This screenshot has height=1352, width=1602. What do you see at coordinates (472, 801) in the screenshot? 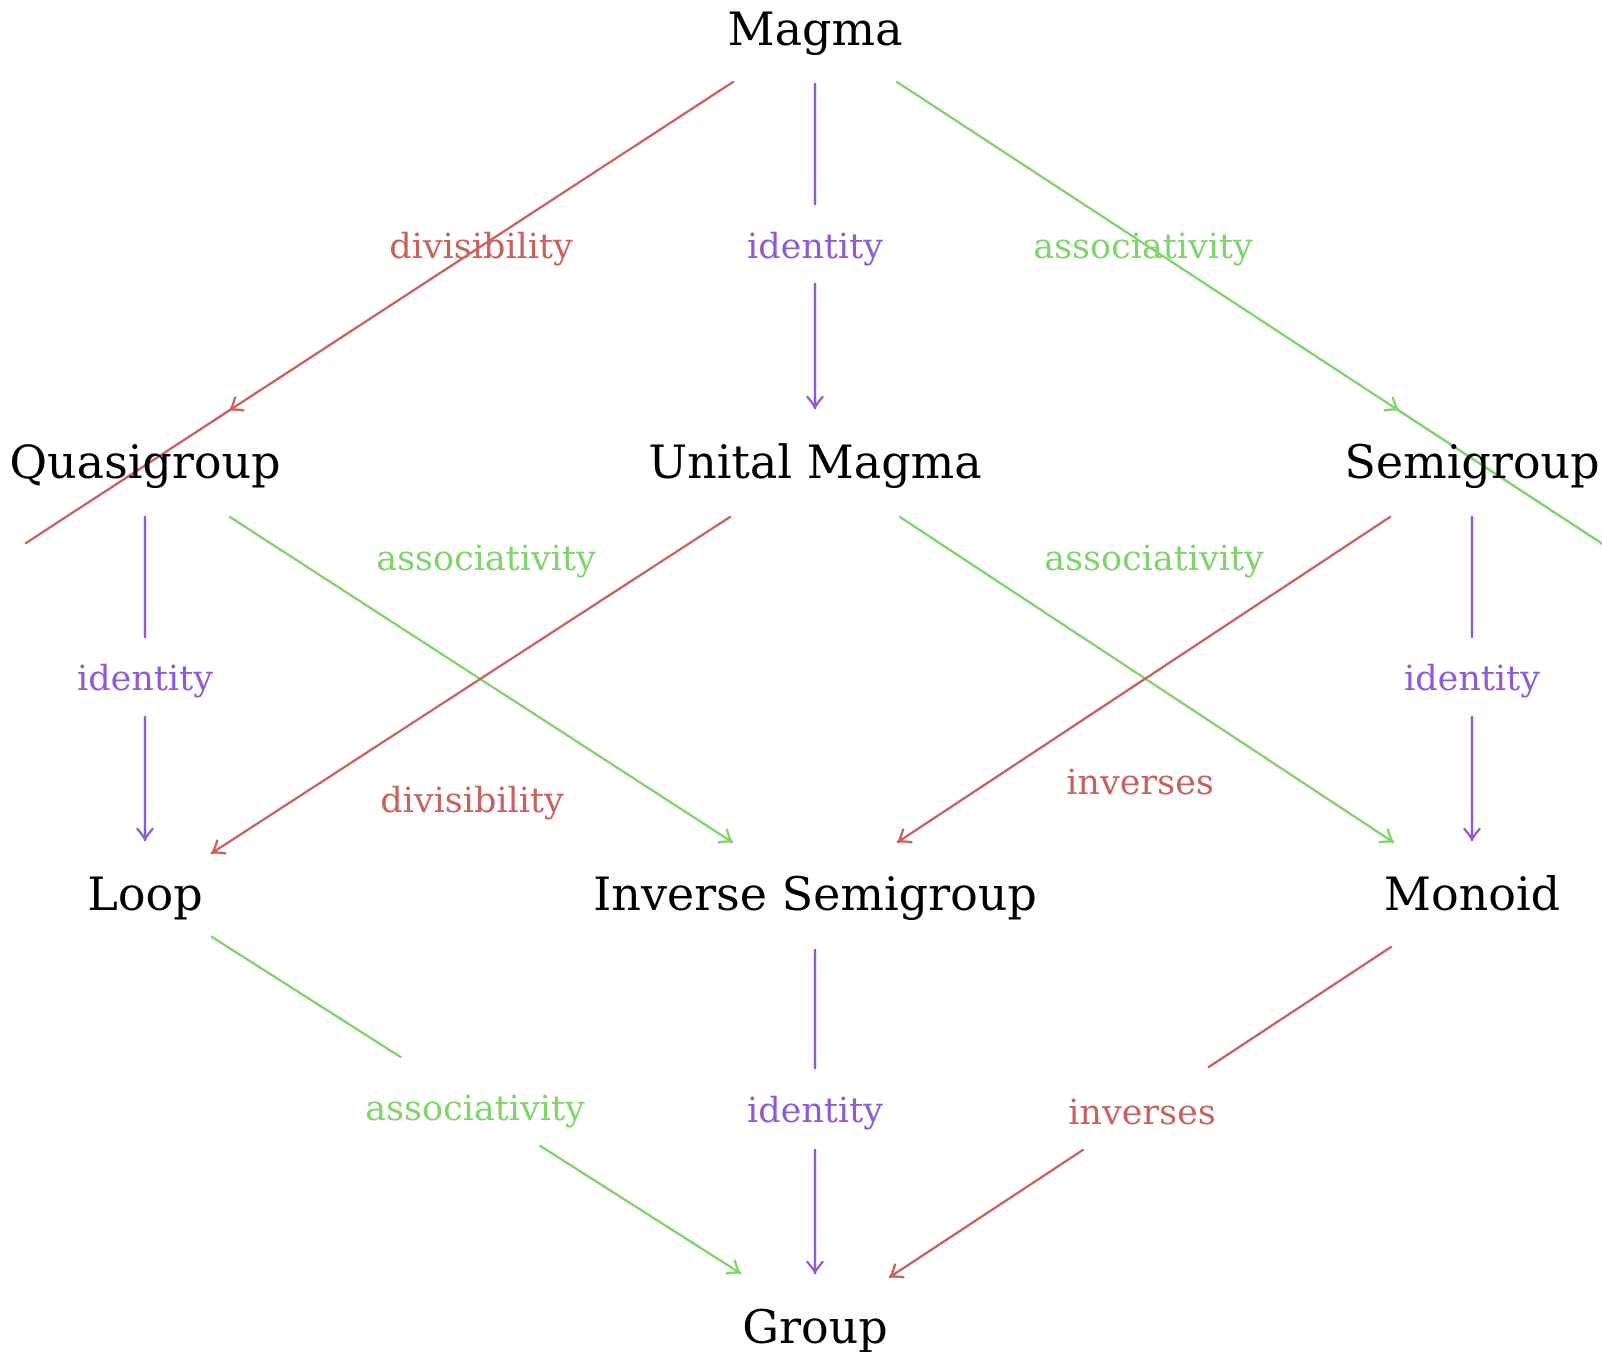
I see `edge-unital-magma-loop-label: divisibility` at bounding box center [472, 801].